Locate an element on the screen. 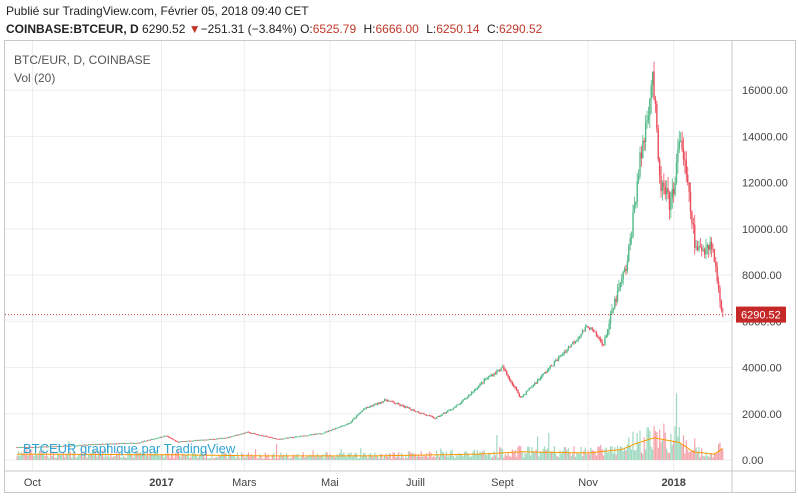  volume-legend: Vol (20) is located at coordinates (35, 78).